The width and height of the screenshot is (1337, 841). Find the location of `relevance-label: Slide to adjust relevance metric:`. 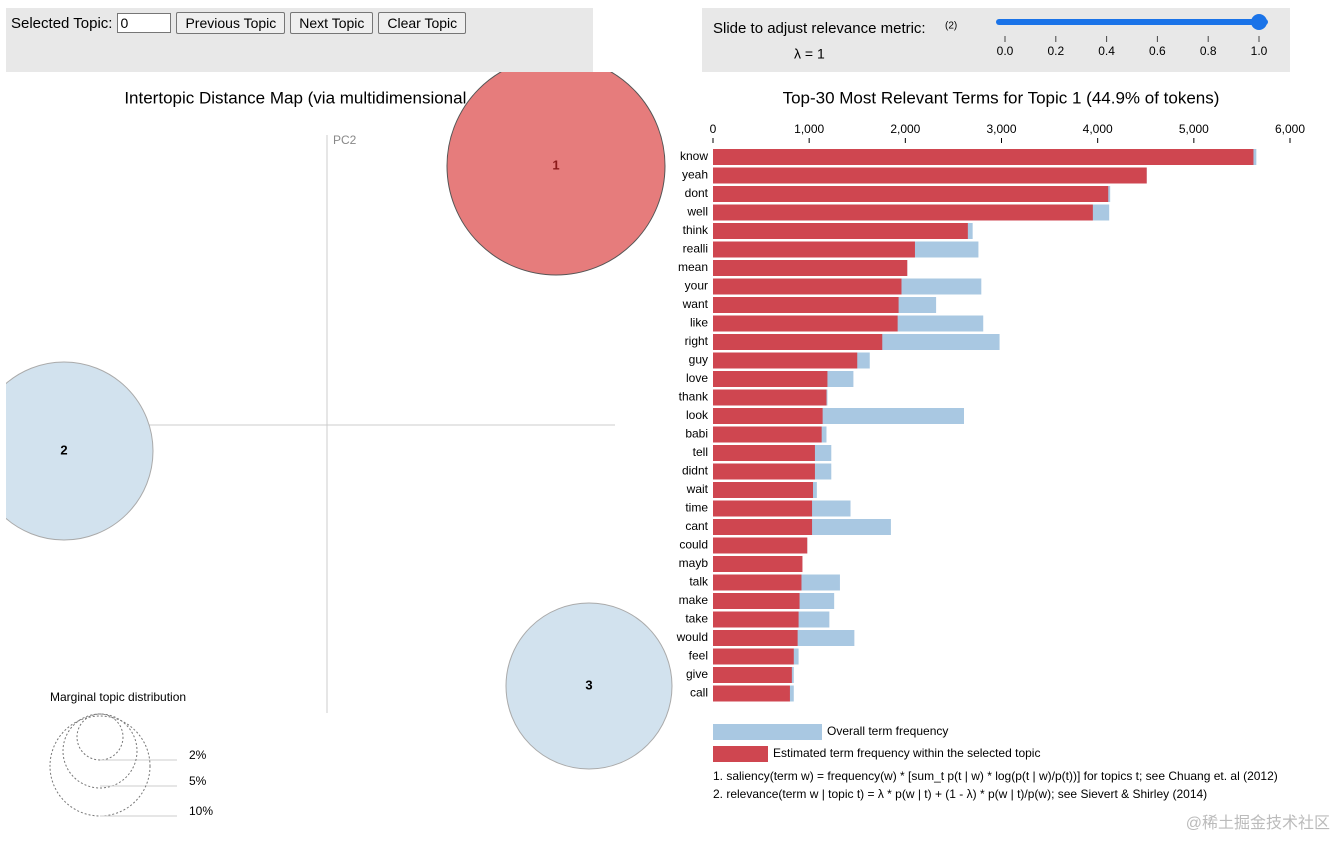

relevance-label: Slide to adjust relevance metric: is located at coordinates (819, 28).